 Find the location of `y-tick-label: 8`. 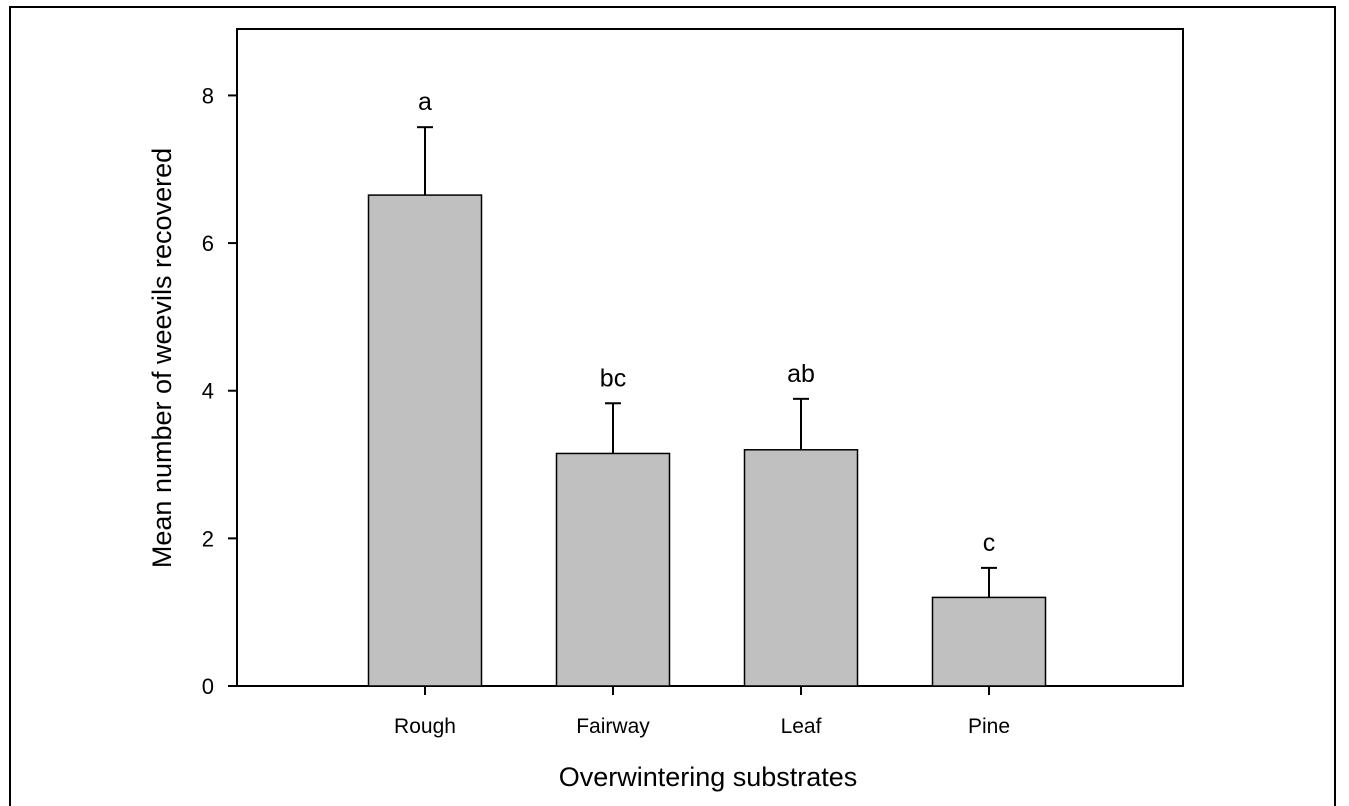

y-tick-label: 8 is located at coordinates (208, 95).